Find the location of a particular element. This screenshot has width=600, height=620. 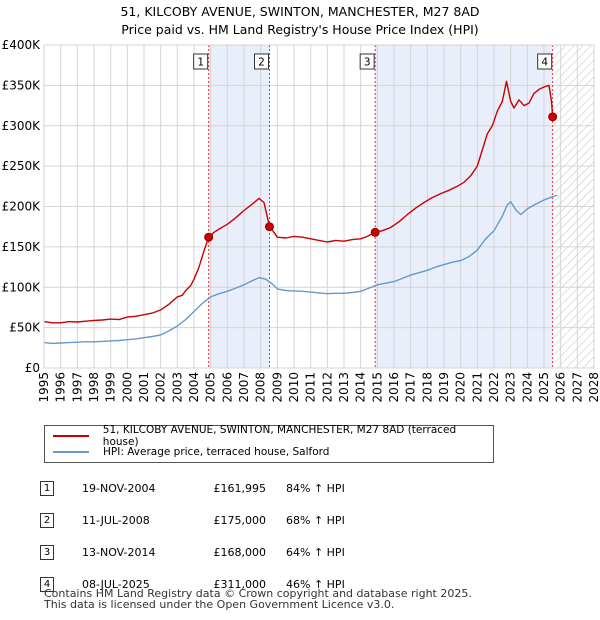

x-tick-label: 2003 is located at coordinates (177, 387).